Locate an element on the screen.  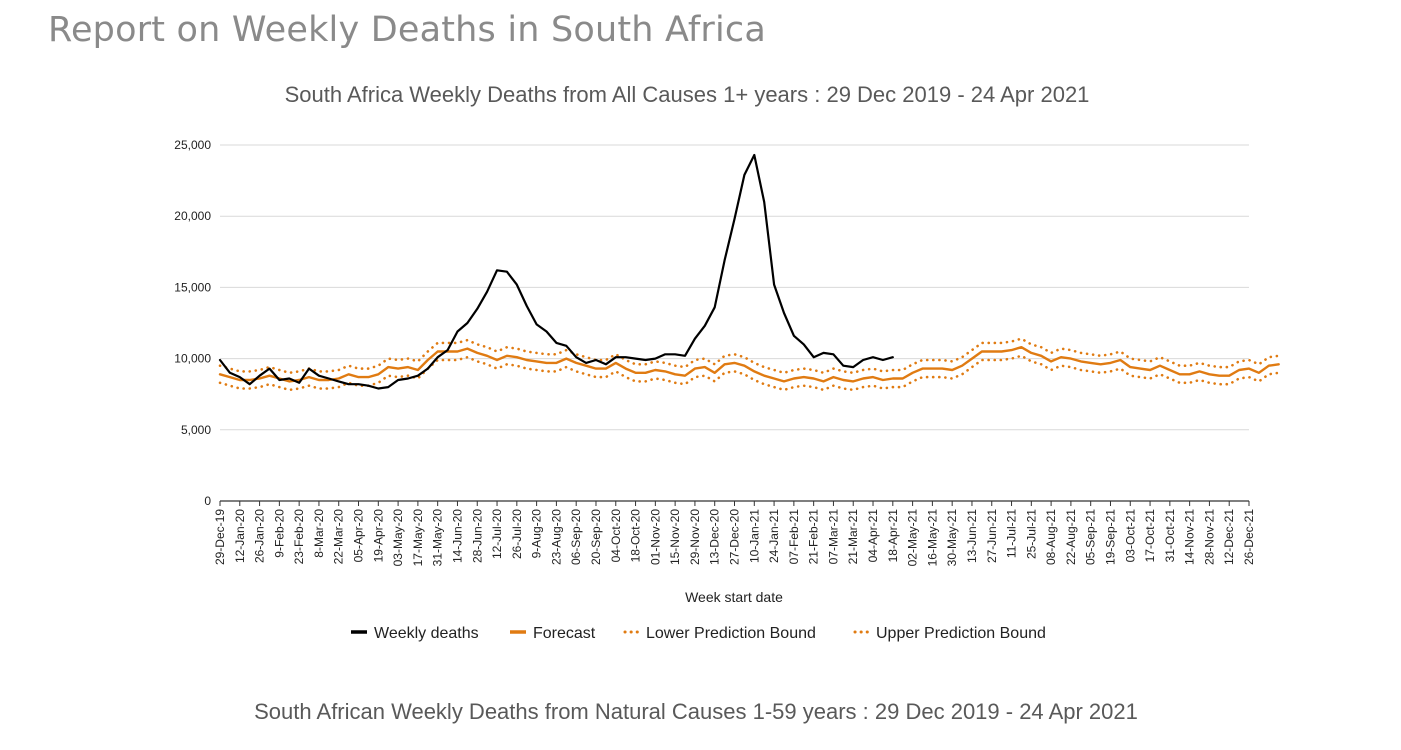
x-tick-label: 04-Oct-20 is located at coordinates (616, 536).